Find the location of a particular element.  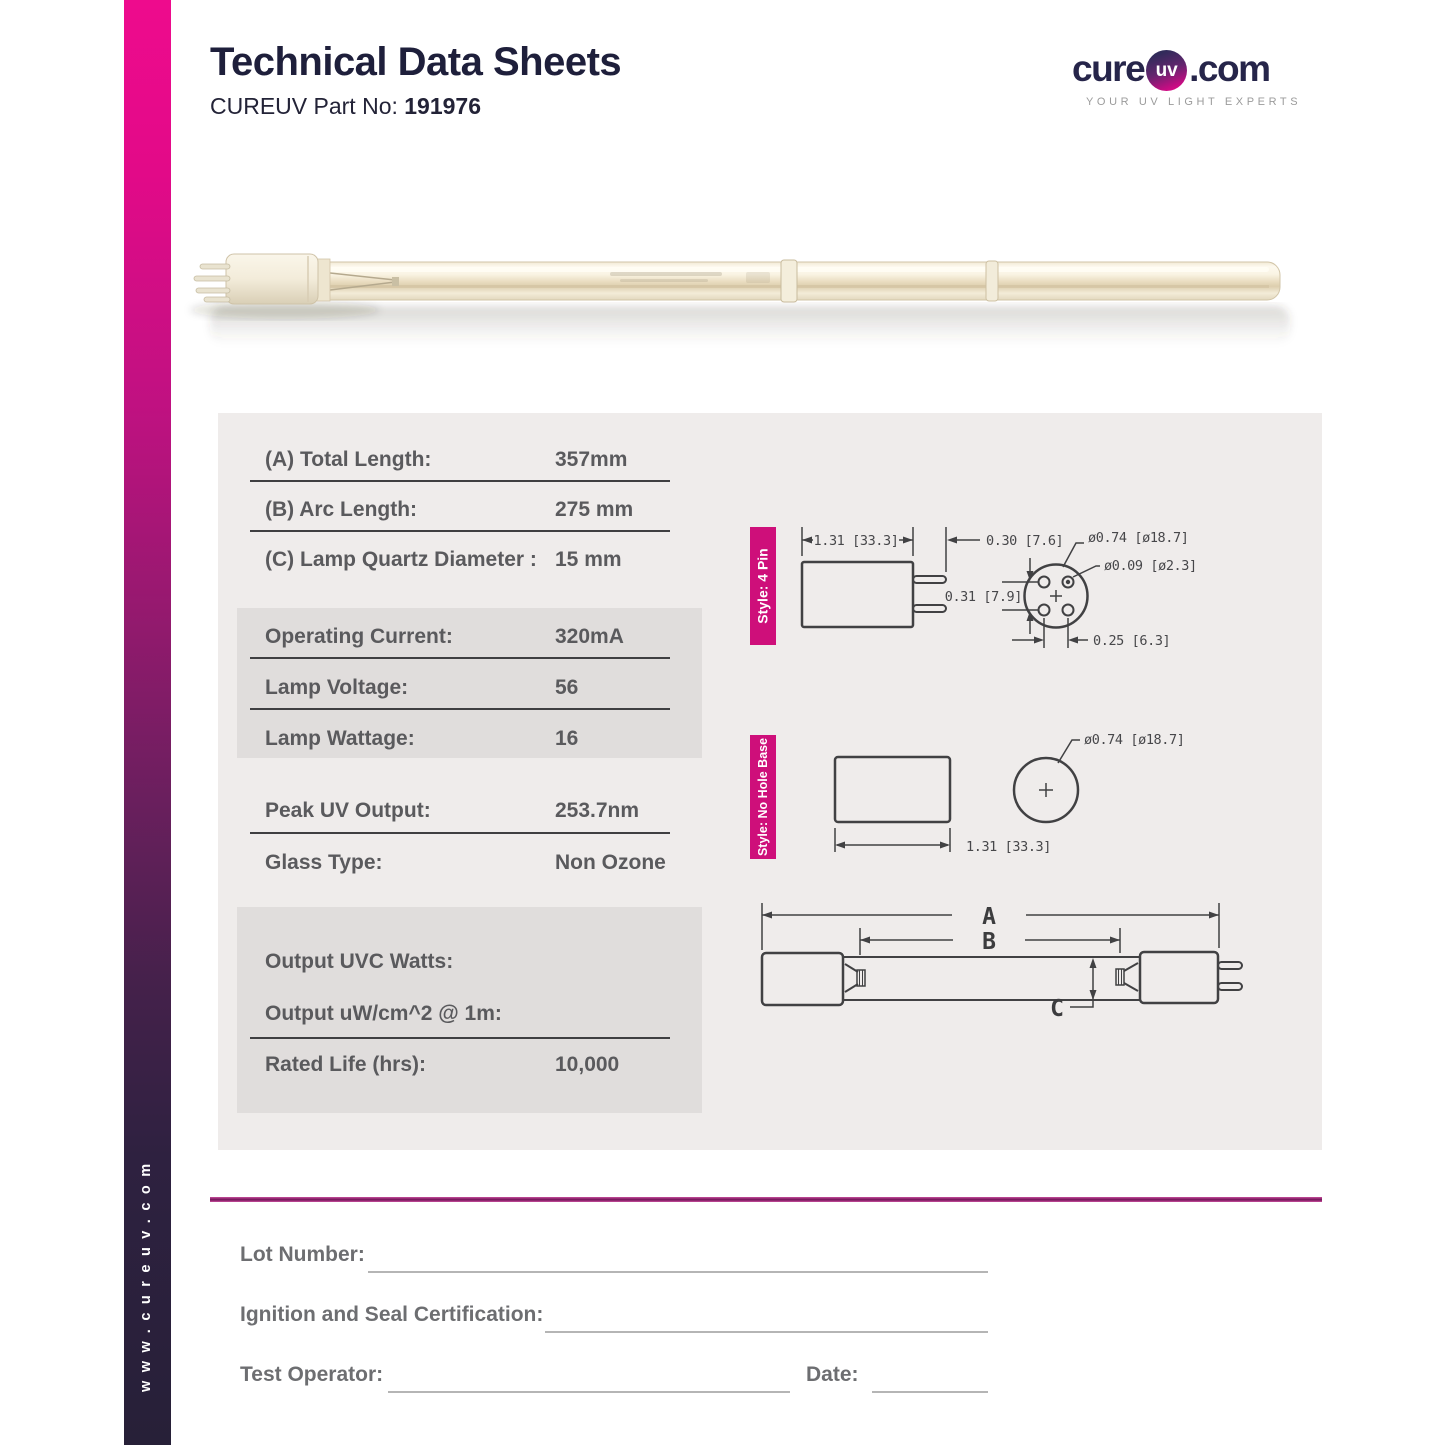

dim-text-4pin-base-width: 1.31 [33.3] is located at coordinates (855, 541).